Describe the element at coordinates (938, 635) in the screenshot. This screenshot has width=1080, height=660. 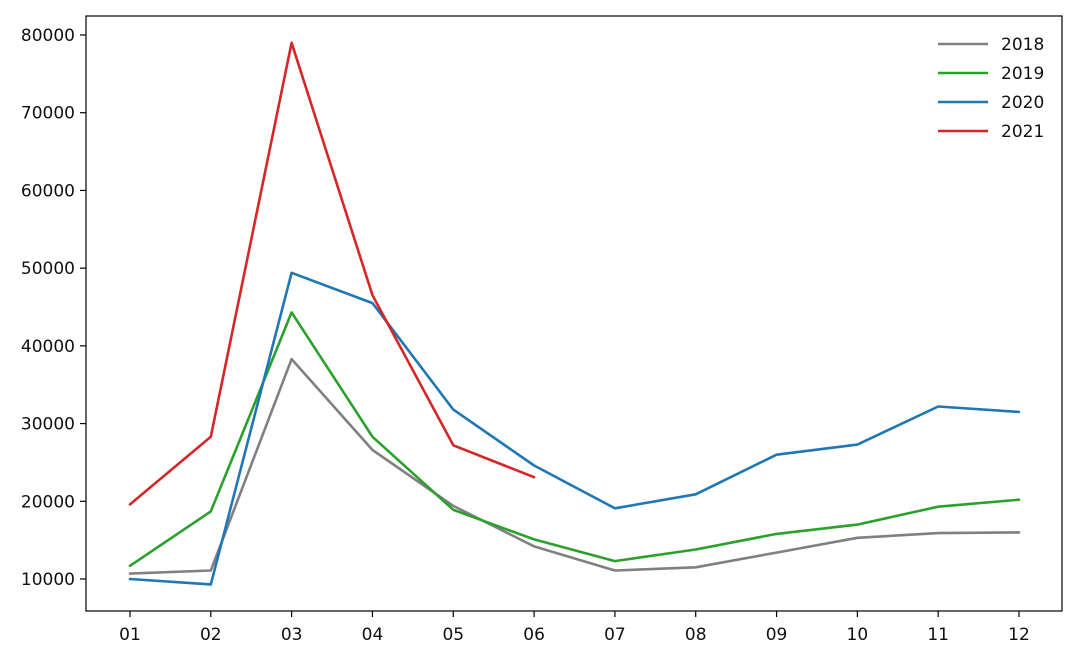
I see `x-tick-label-11: 11` at that location.